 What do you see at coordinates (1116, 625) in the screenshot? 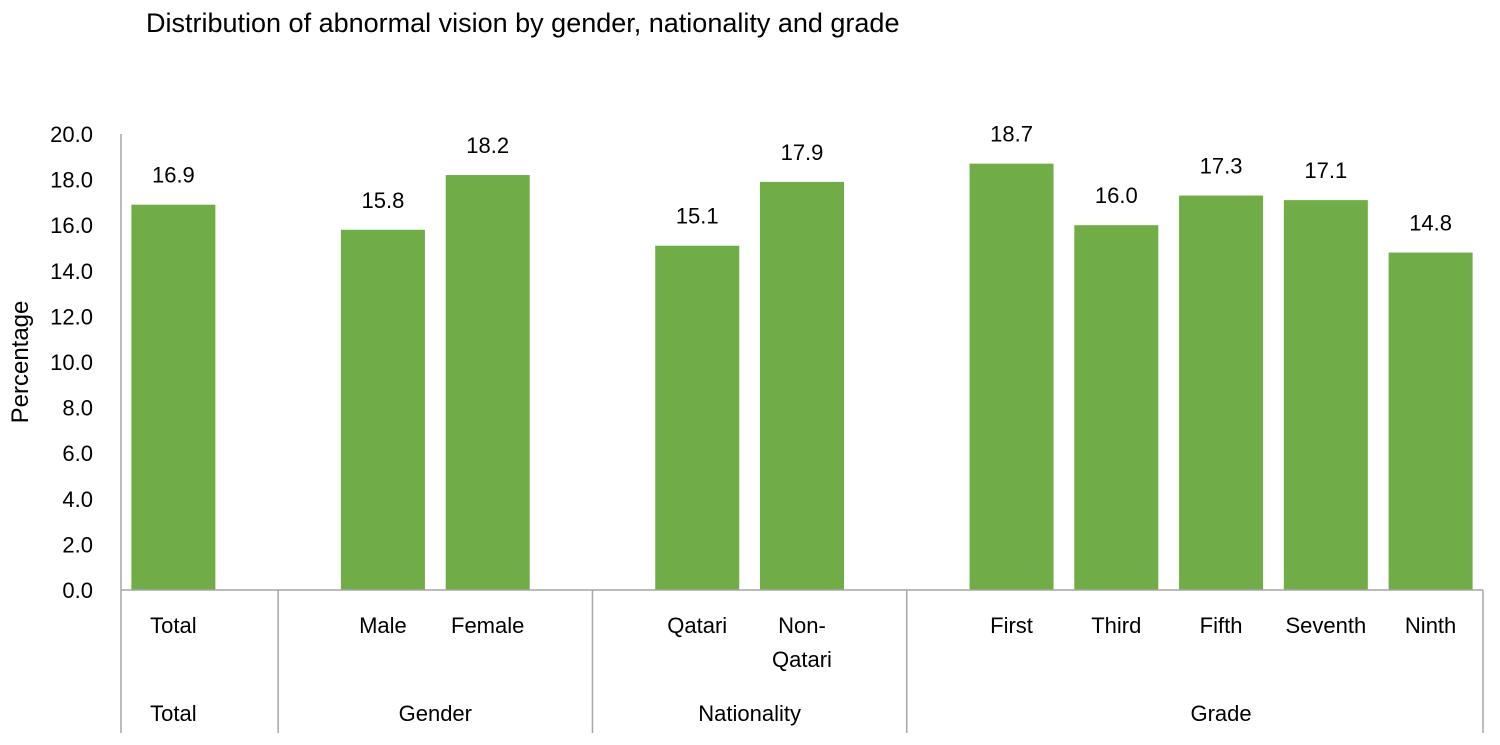
I see `category-label: Third` at bounding box center [1116, 625].